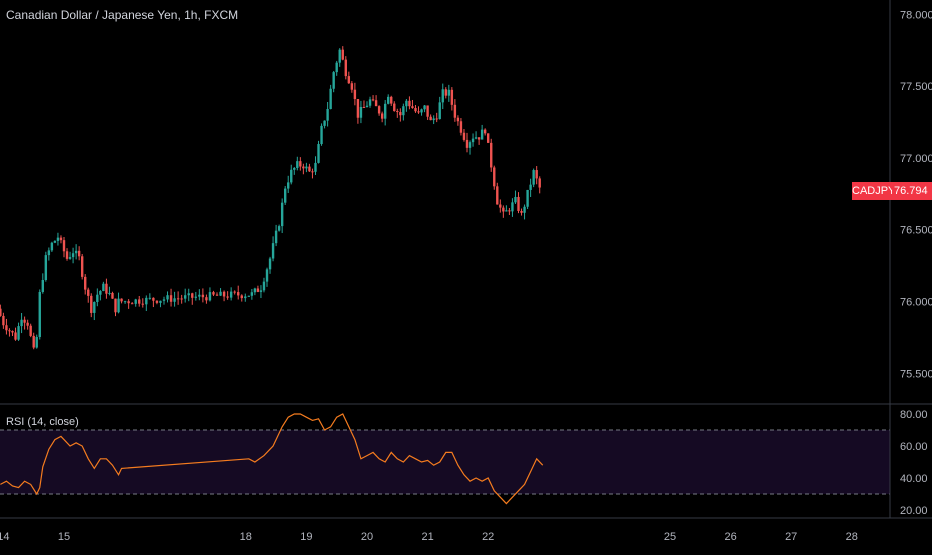 This screenshot has width=932, height=555. What do you see at coordinates (670, 537) in the screenshot?
I see `x-tick-label: 25` at bounding box center [670, 537].